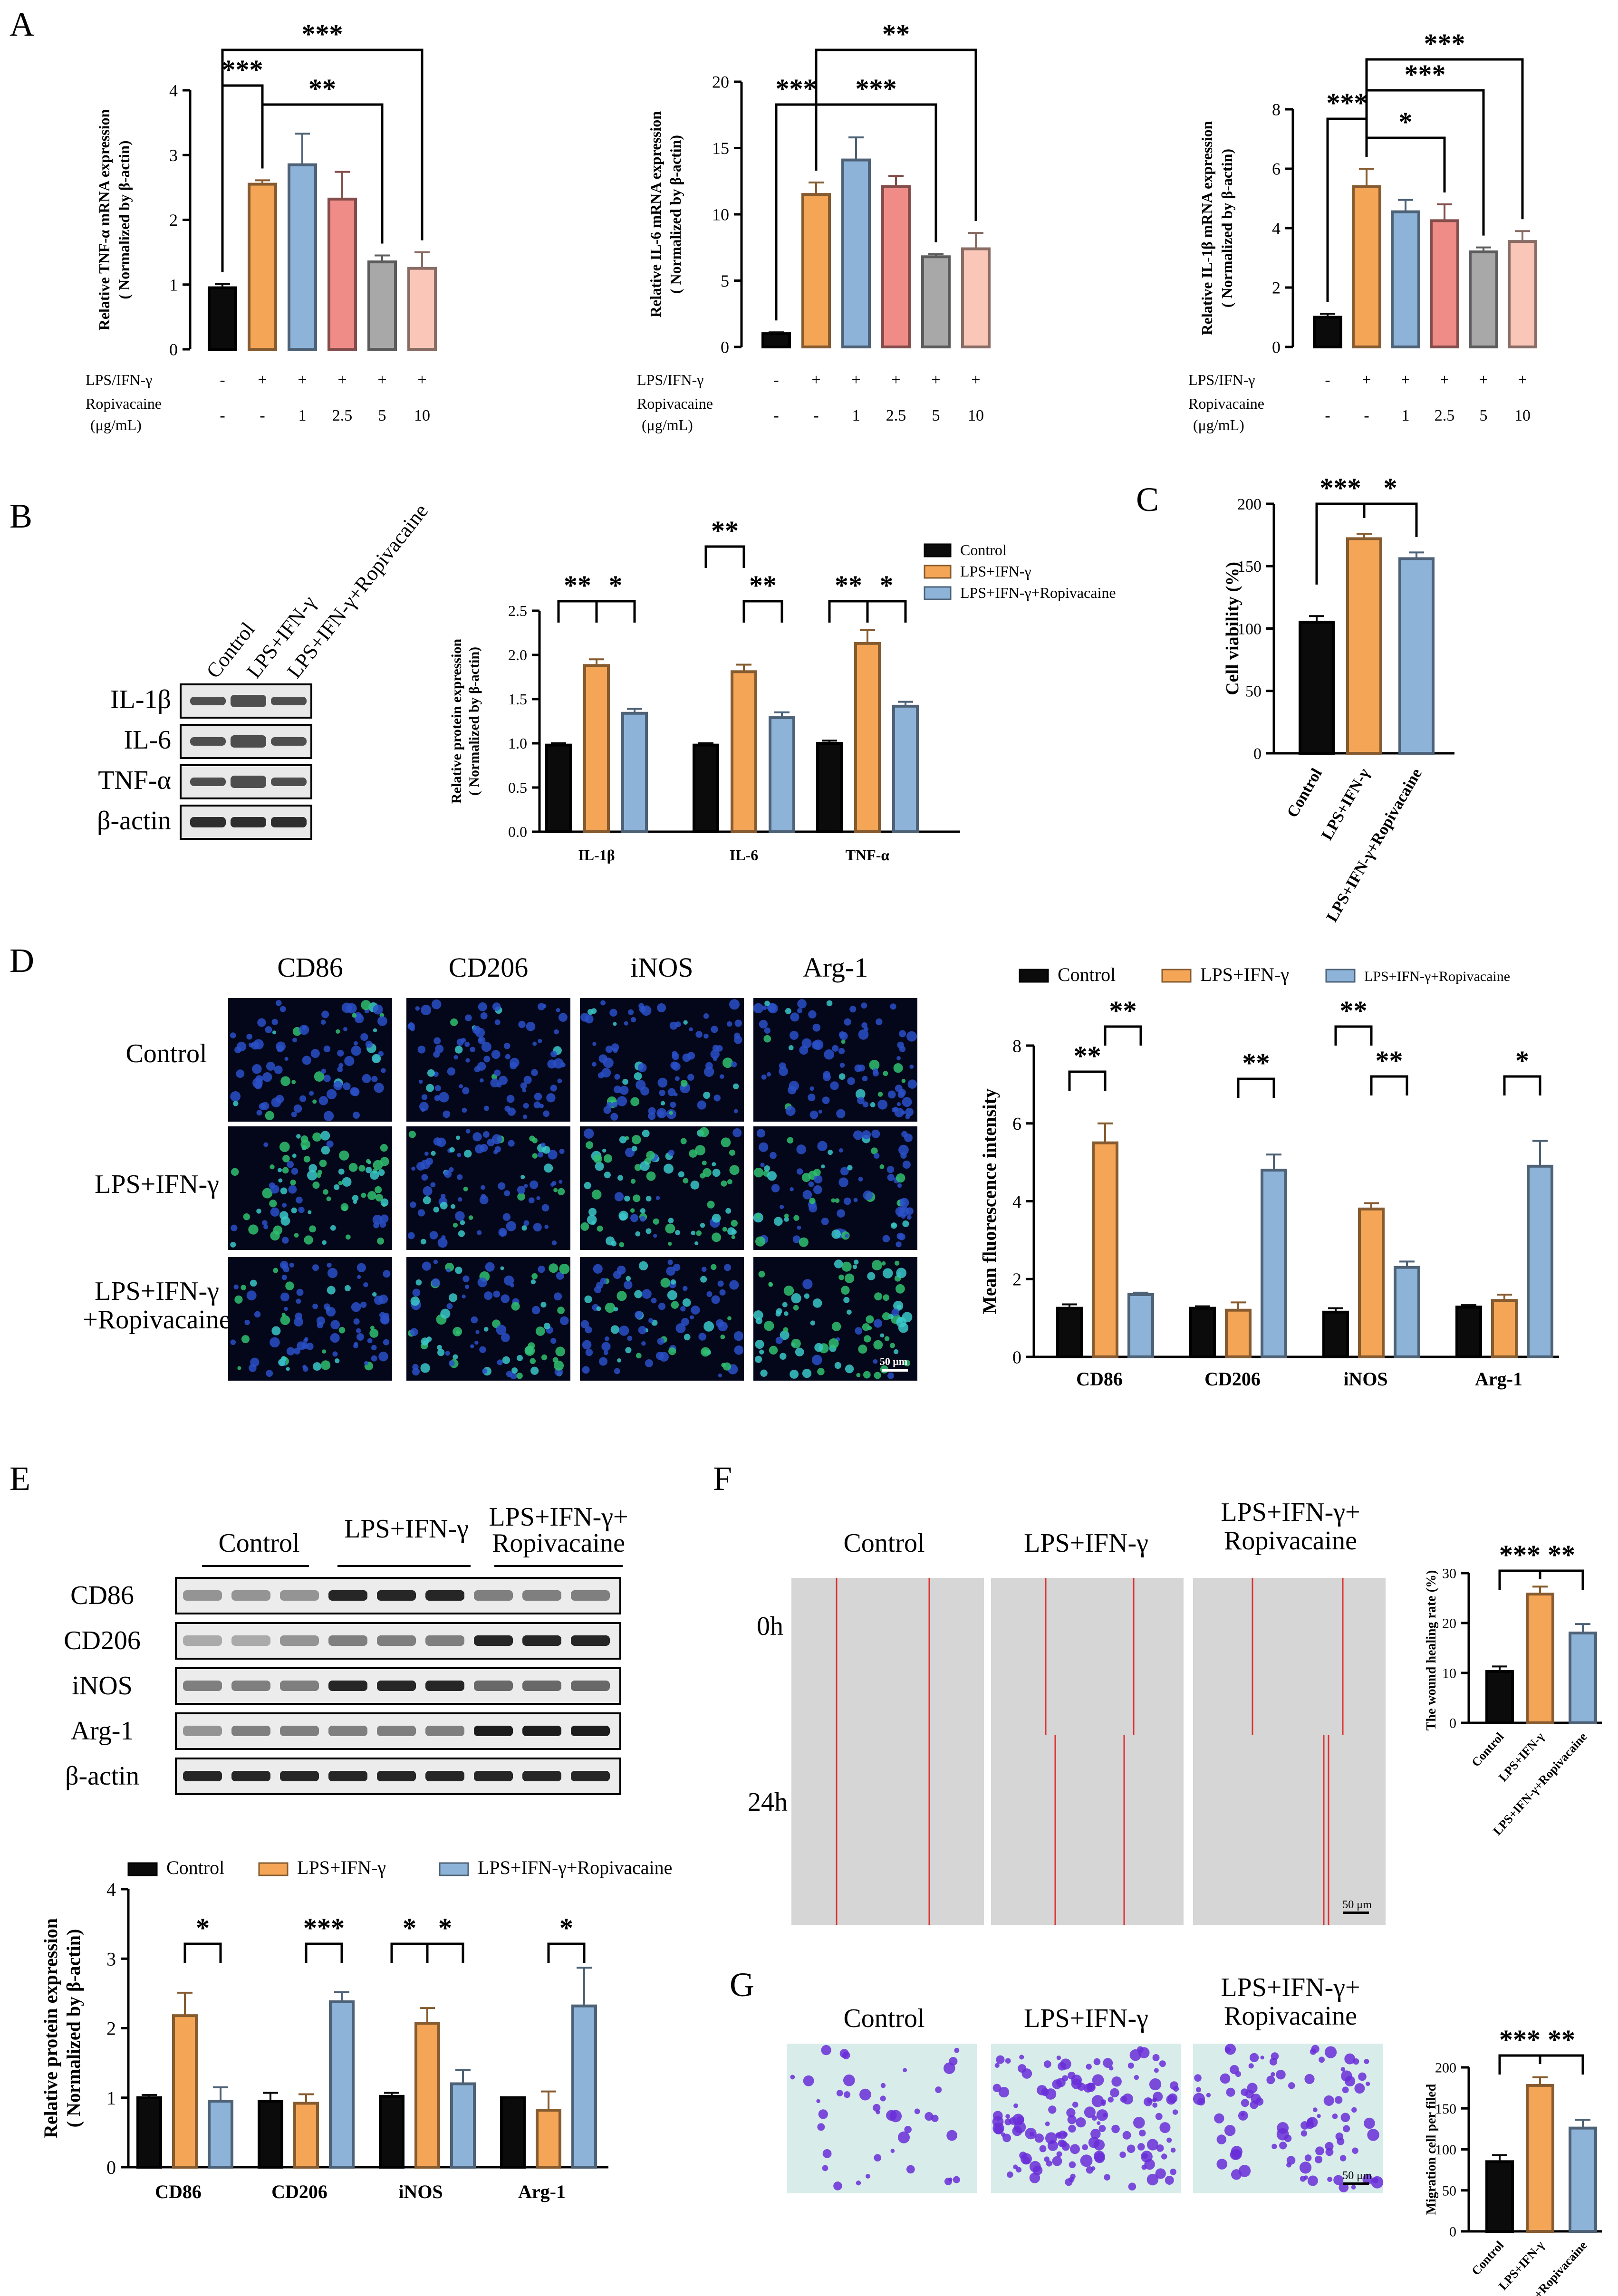  Describe the element at coordinates (1445, 2150) in the screenshot. I see `panel-g-y-axis-tick-label: 100` at that location.